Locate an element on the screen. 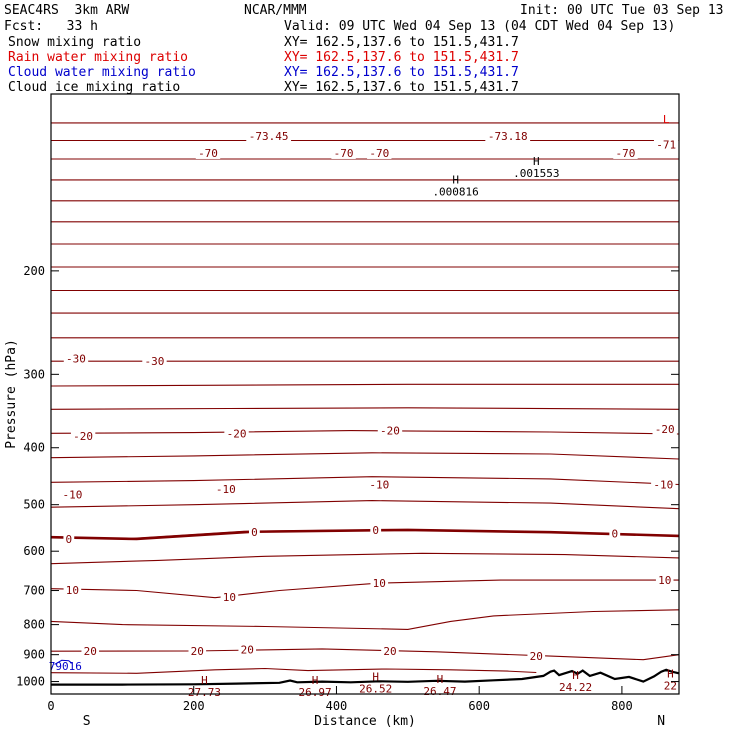 This screenshot has width=740, height=740. isotherm-label-9: -20 is located at coordinates (83, 436).